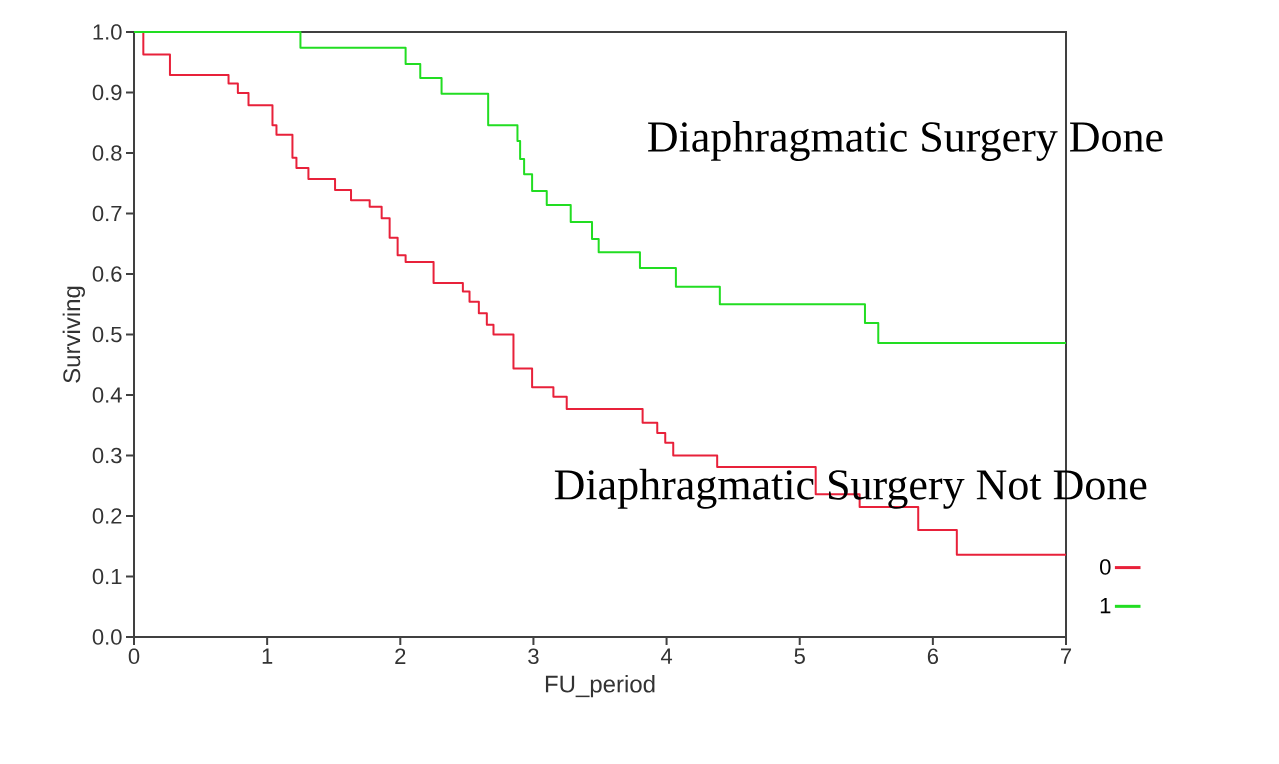 This screenshot has height=764, width=1279. What do you see at coordinates (107, 637) in the screenshot?
I see `y-tick-label: 0.0` at bounding box center [107, 637].